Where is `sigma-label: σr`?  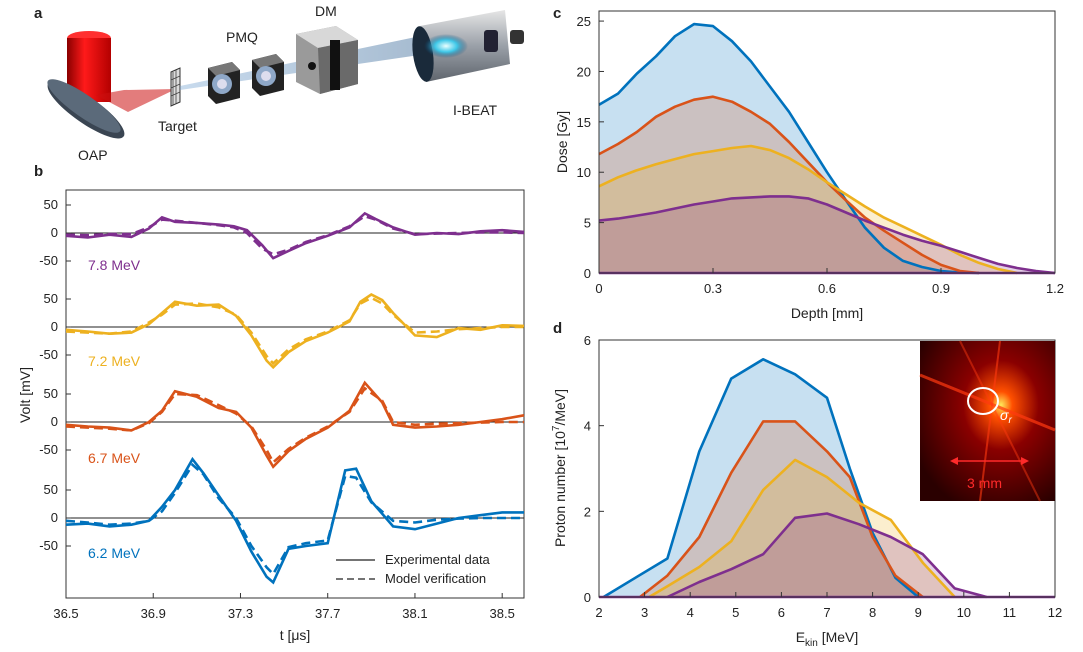
sigma-label: σr is located at coordinates (1006, 416).